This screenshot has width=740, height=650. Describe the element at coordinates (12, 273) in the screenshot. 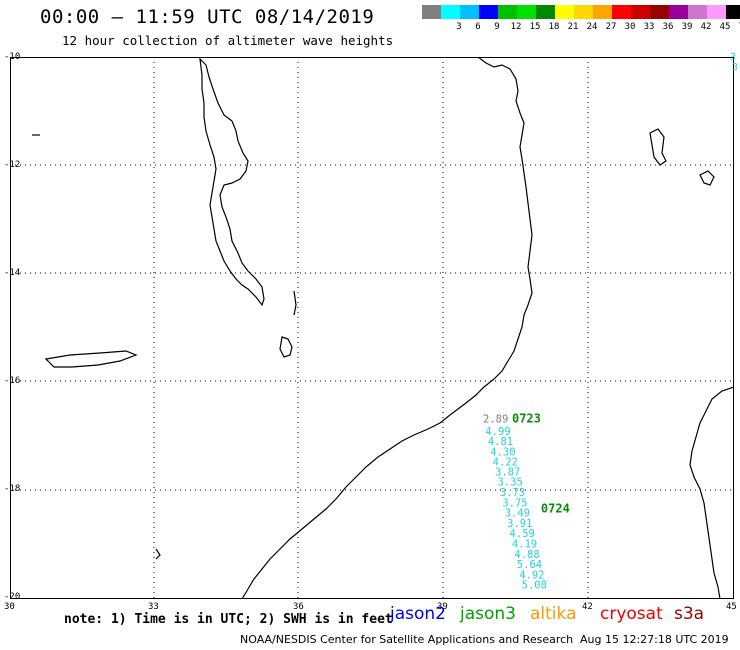

I see `lat-label: -14` at that location.